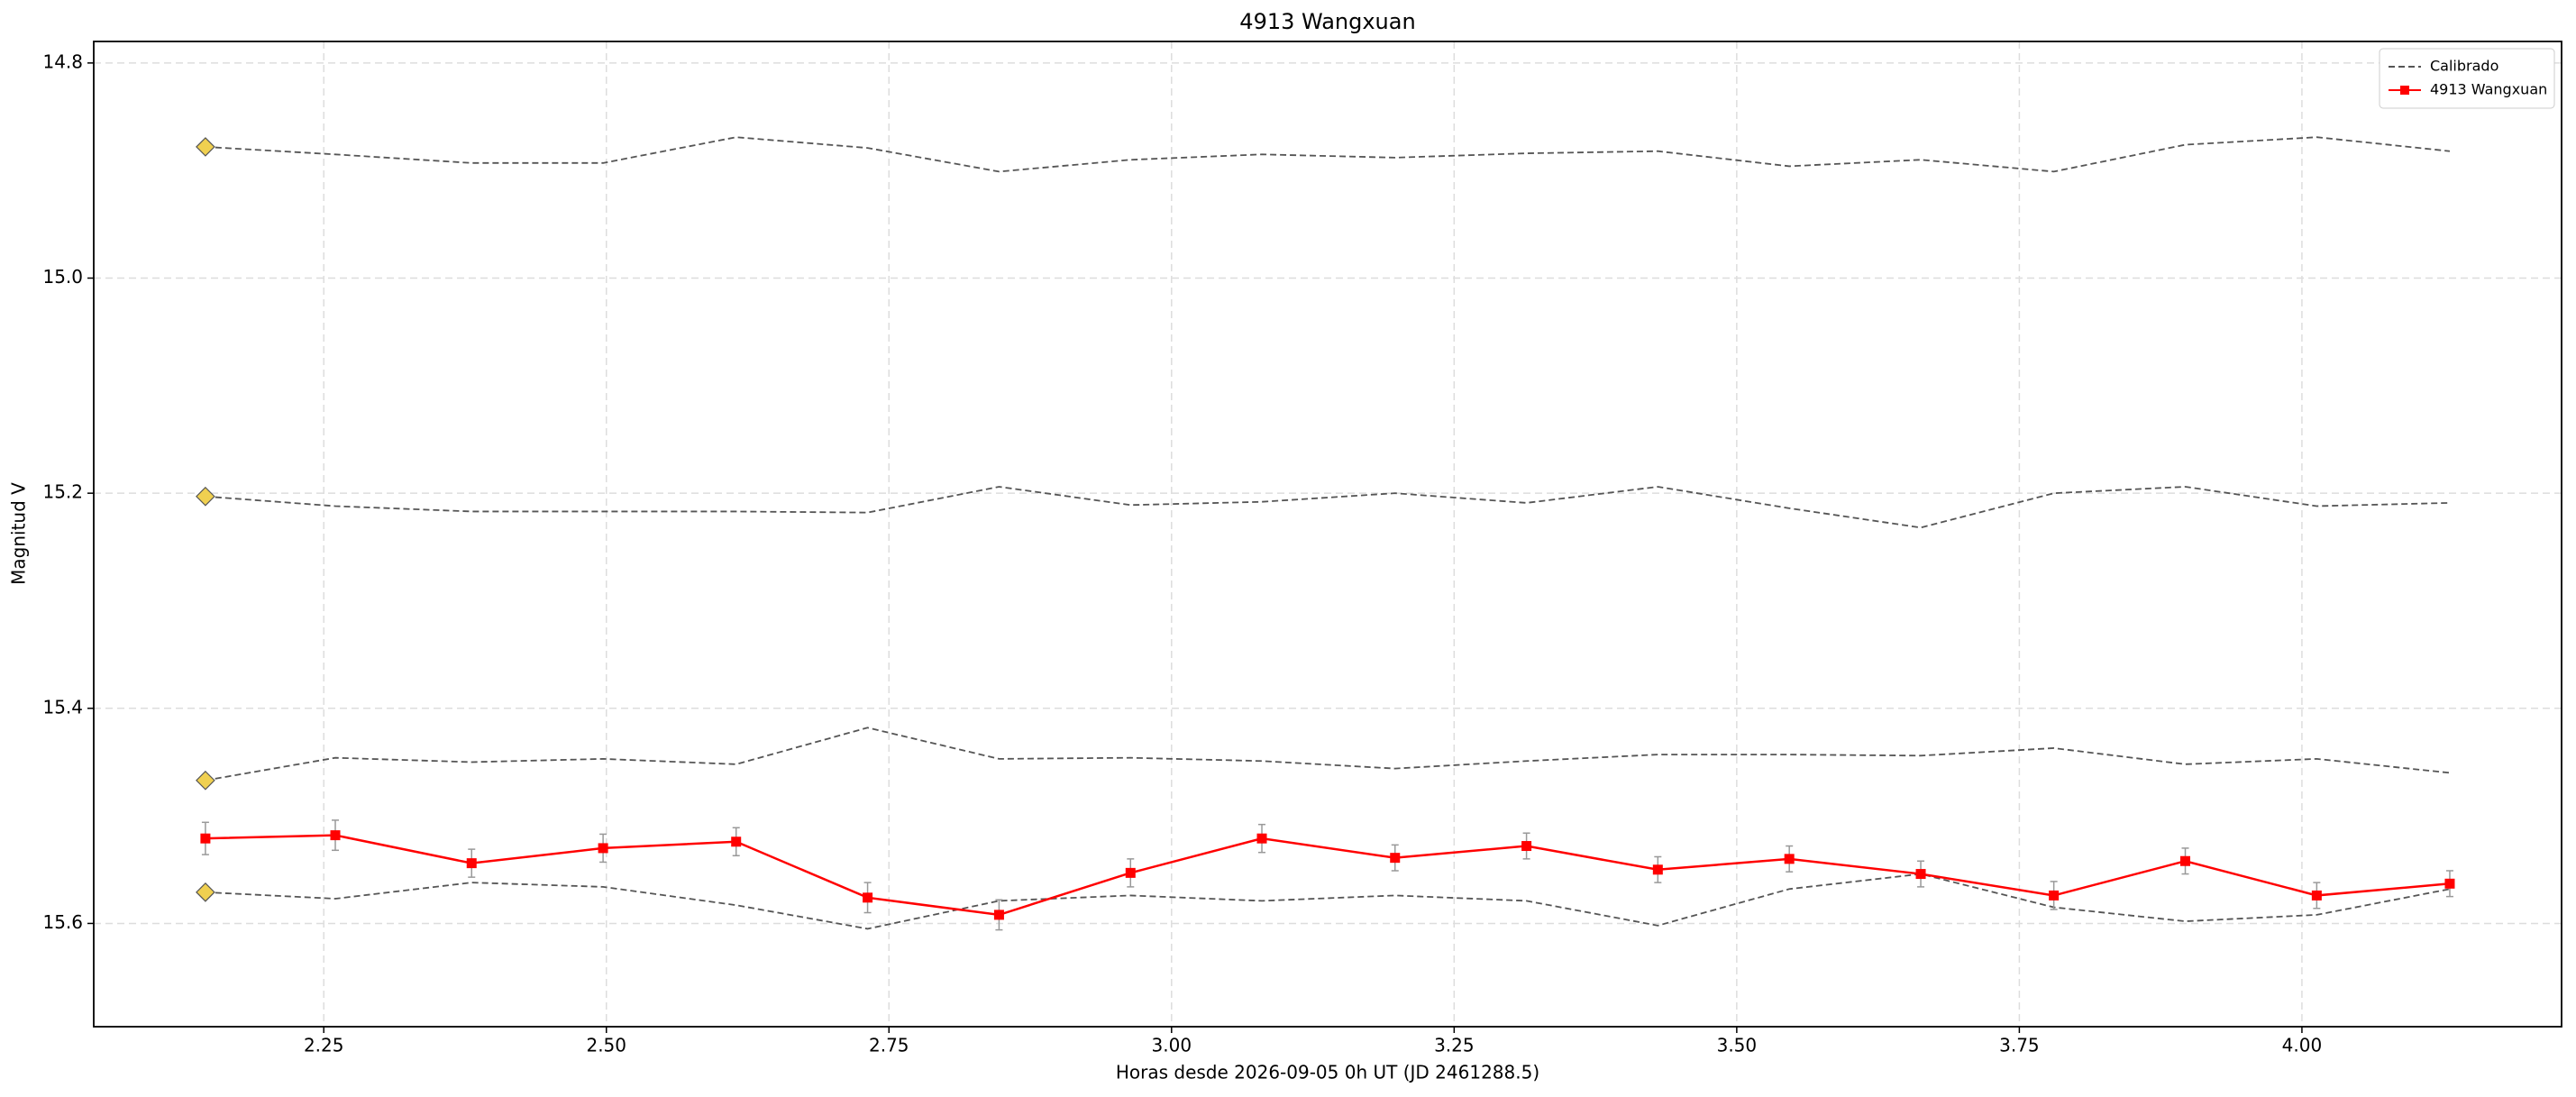  Describe the element at coordinates (2404, 90) in the screenshot. I see `legend-marker` at that location.